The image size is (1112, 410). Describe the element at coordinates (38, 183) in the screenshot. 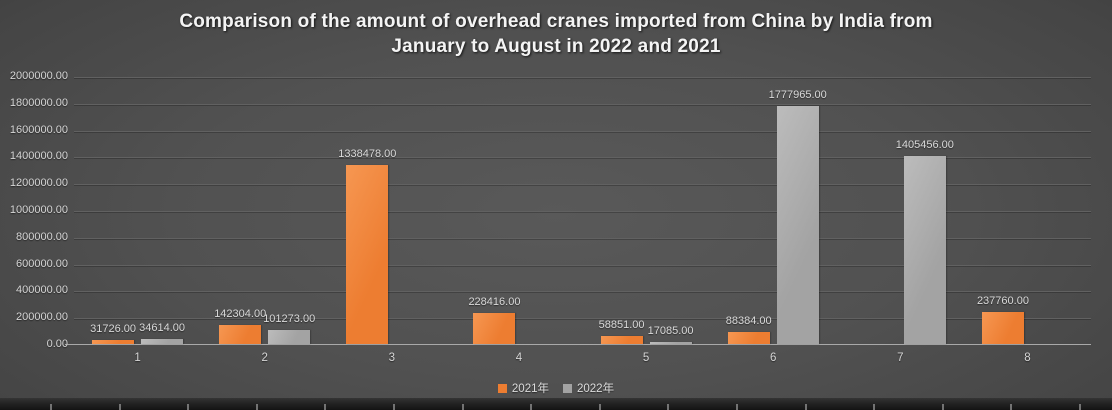

I see `y-axis-tick-label: 1200000.00` at that location.